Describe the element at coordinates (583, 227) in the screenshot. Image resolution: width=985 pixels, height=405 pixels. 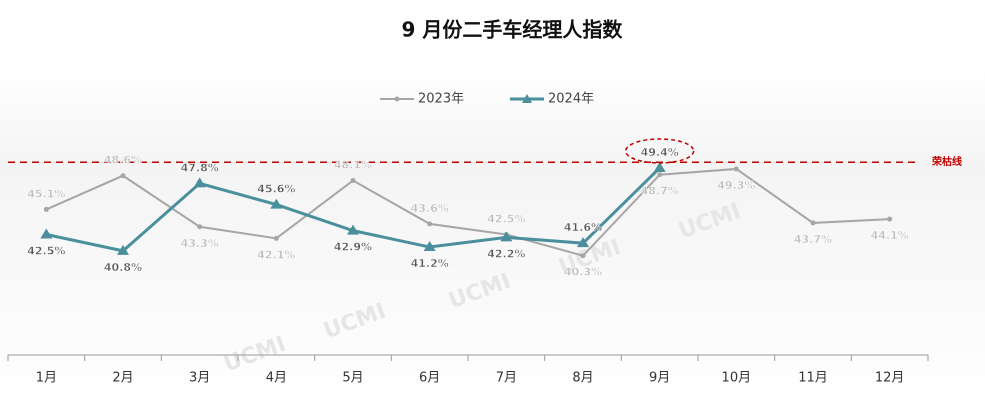
I see `data-label: 41.6%` at that location.